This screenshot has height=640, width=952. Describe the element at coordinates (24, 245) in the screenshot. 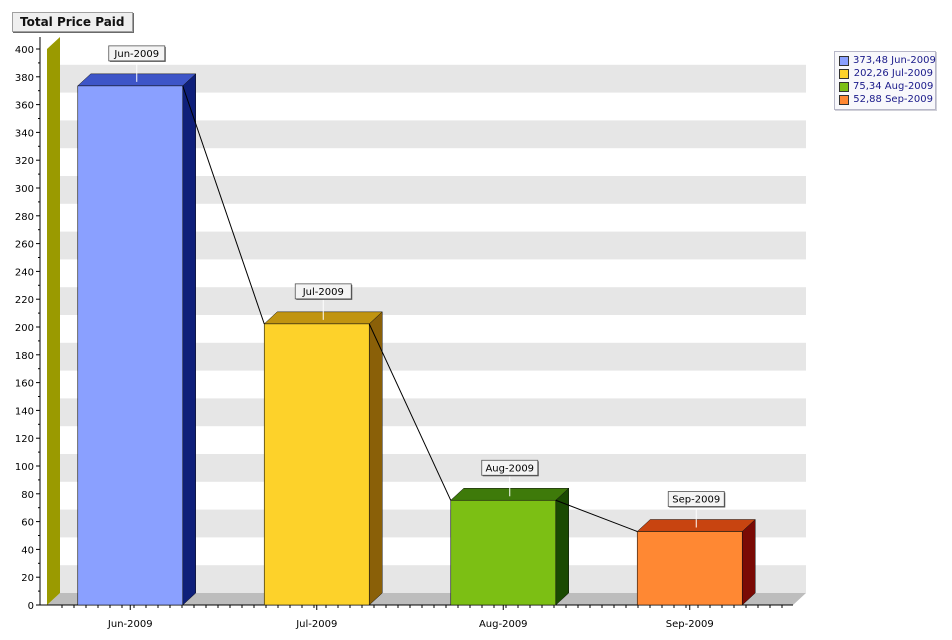

I see `y-tick-label: 260` at that location.